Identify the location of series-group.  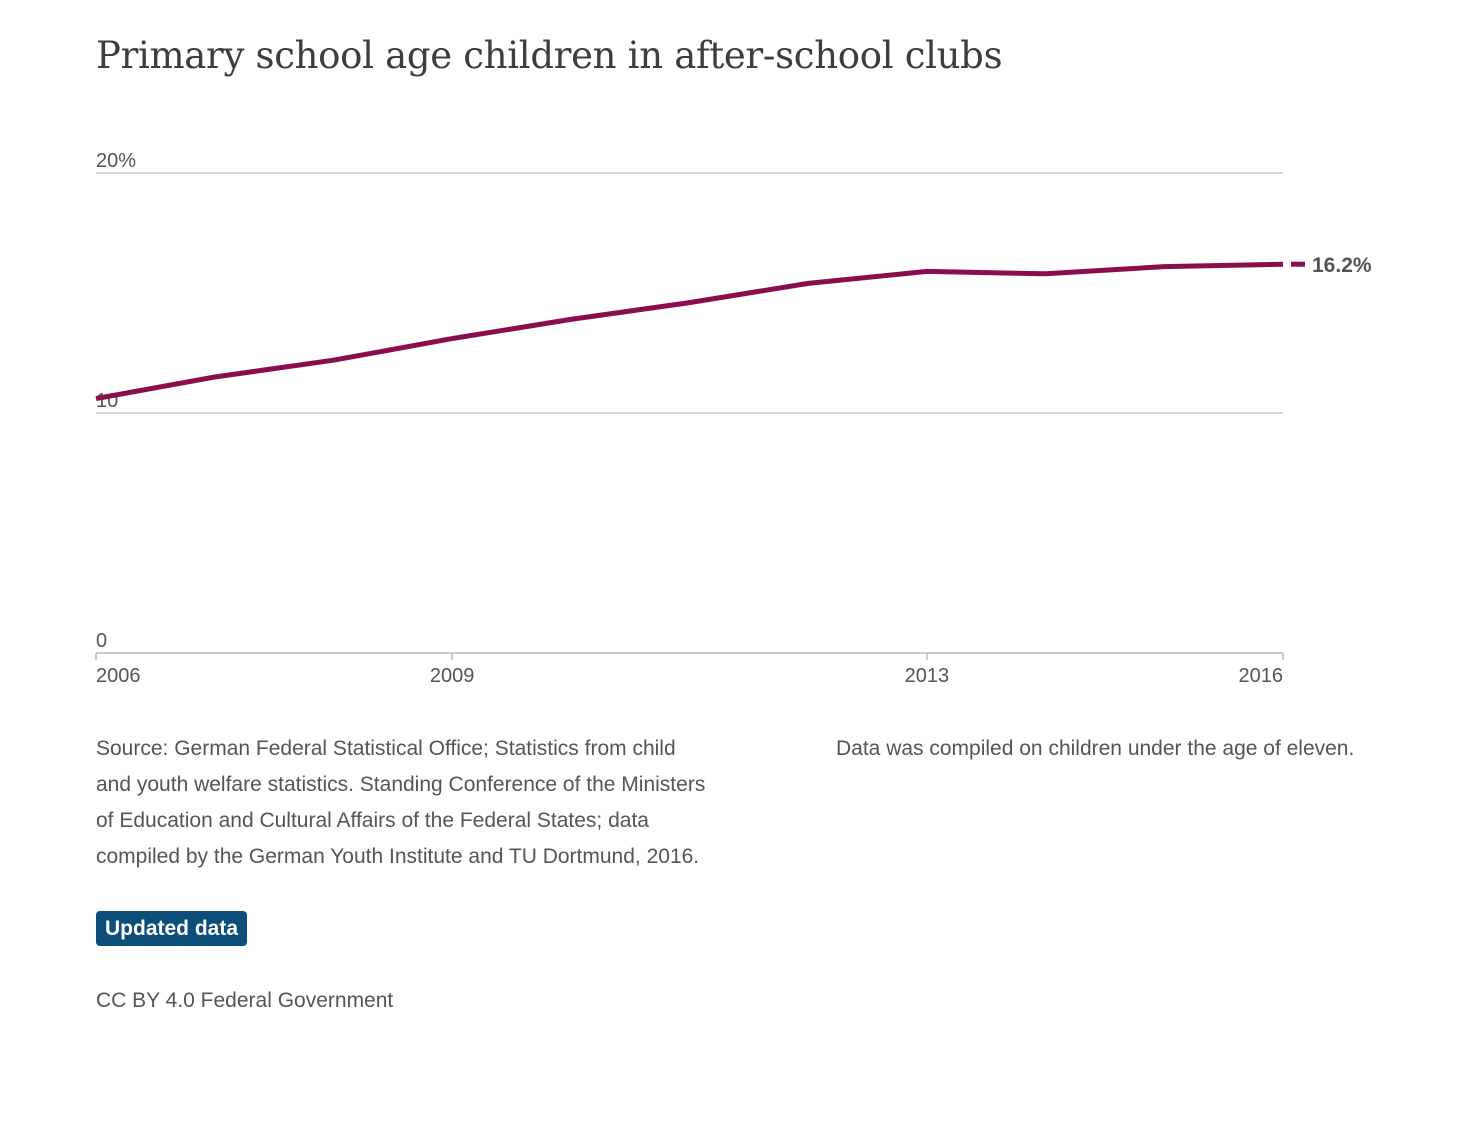
(689, 331).